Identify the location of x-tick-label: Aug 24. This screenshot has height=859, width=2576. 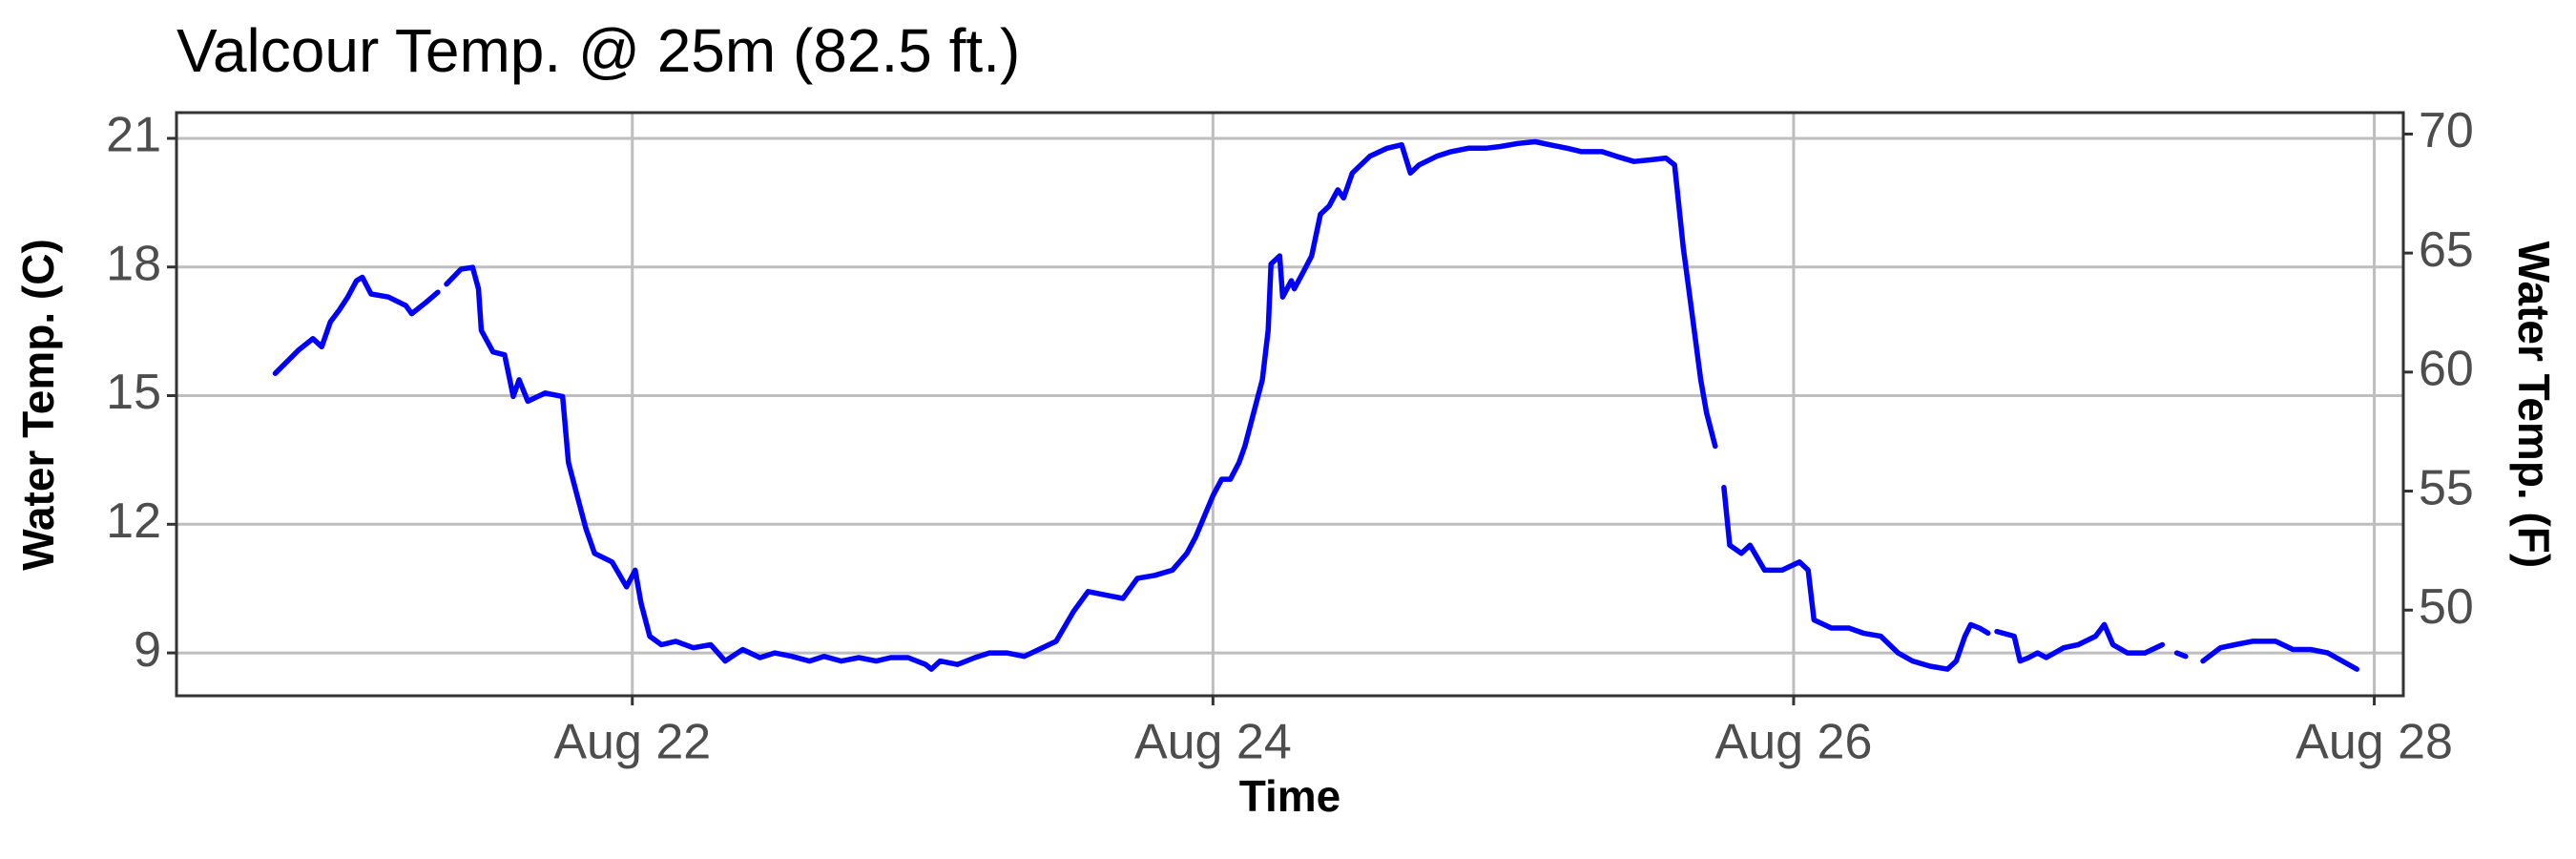
(1213, 742).